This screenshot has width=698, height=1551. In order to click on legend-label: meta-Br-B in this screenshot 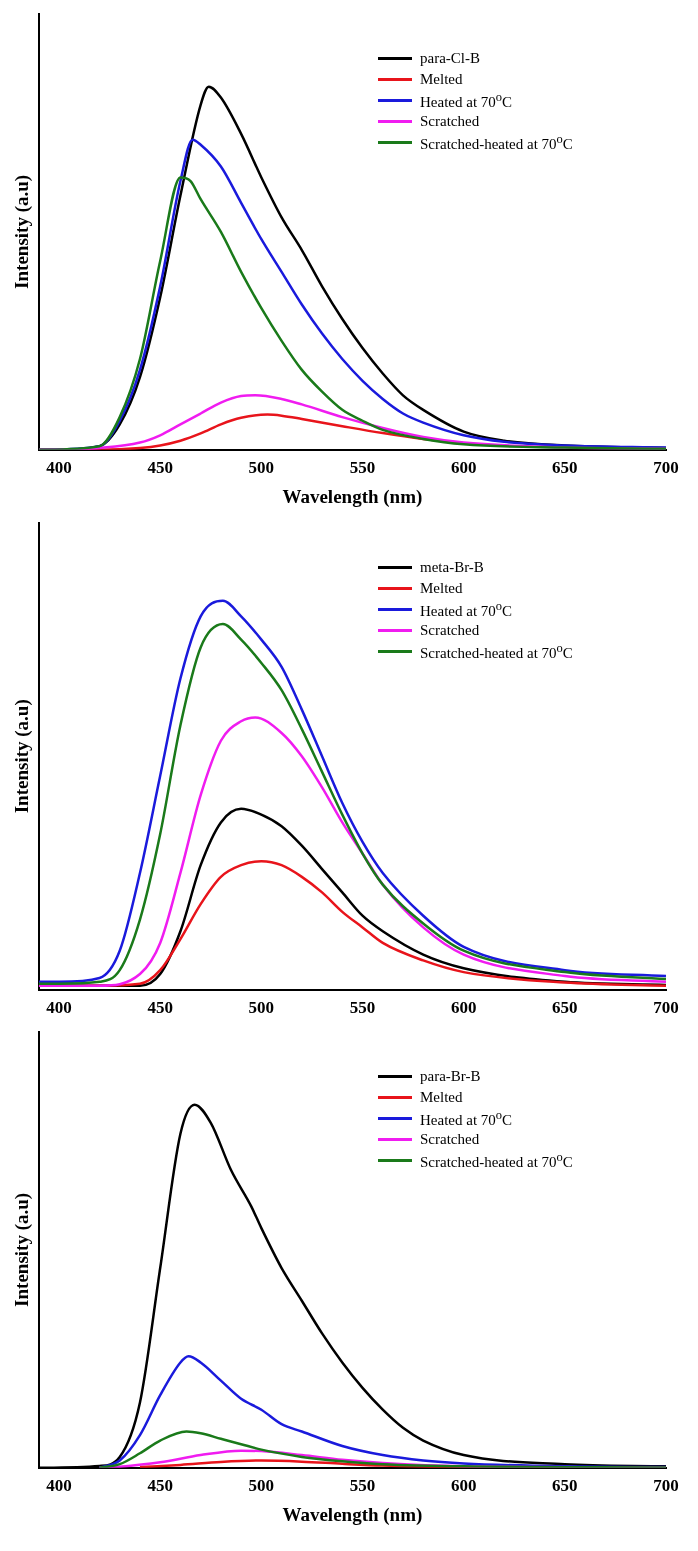, I will do `click(452, 567)`.